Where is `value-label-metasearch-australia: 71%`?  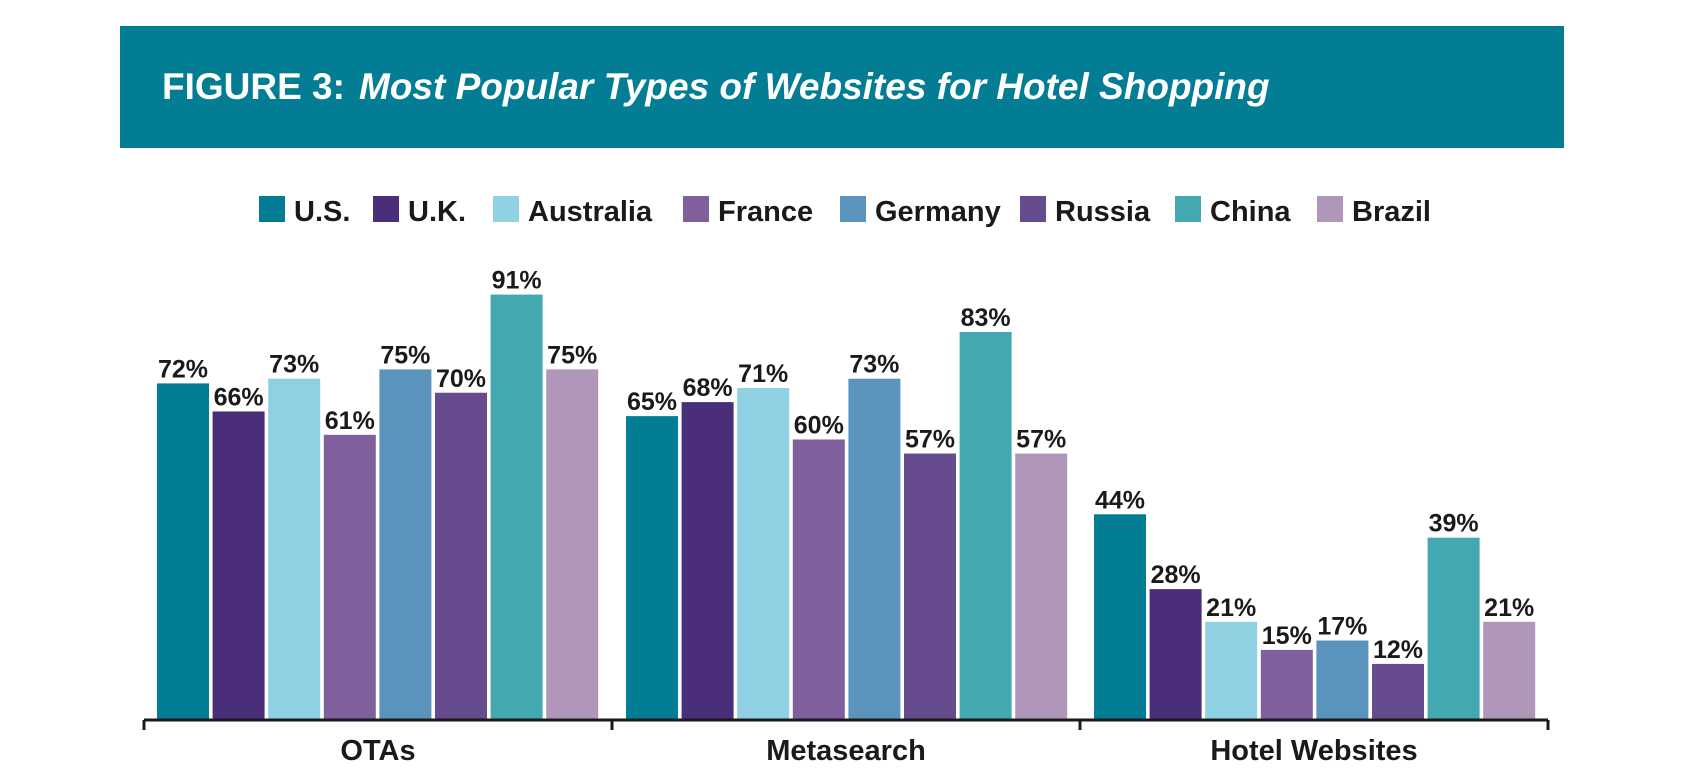 value-label-metasearch-australia: 71% is located at coordinates (763, 374).